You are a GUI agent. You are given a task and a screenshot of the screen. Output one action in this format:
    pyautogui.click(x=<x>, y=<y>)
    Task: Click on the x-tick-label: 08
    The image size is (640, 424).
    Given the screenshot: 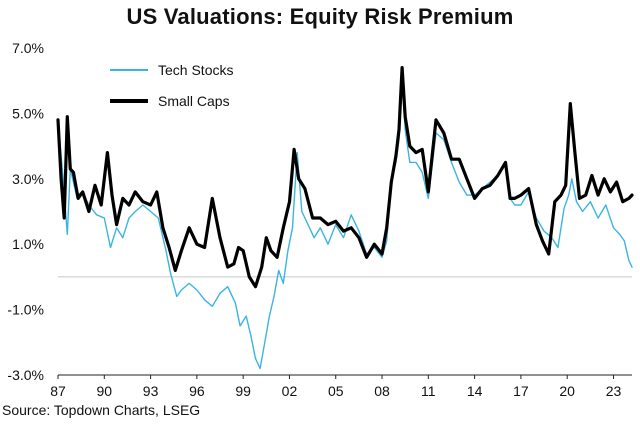 What is the action you would take?
    pyautogui.click(x=382, y=391)
    